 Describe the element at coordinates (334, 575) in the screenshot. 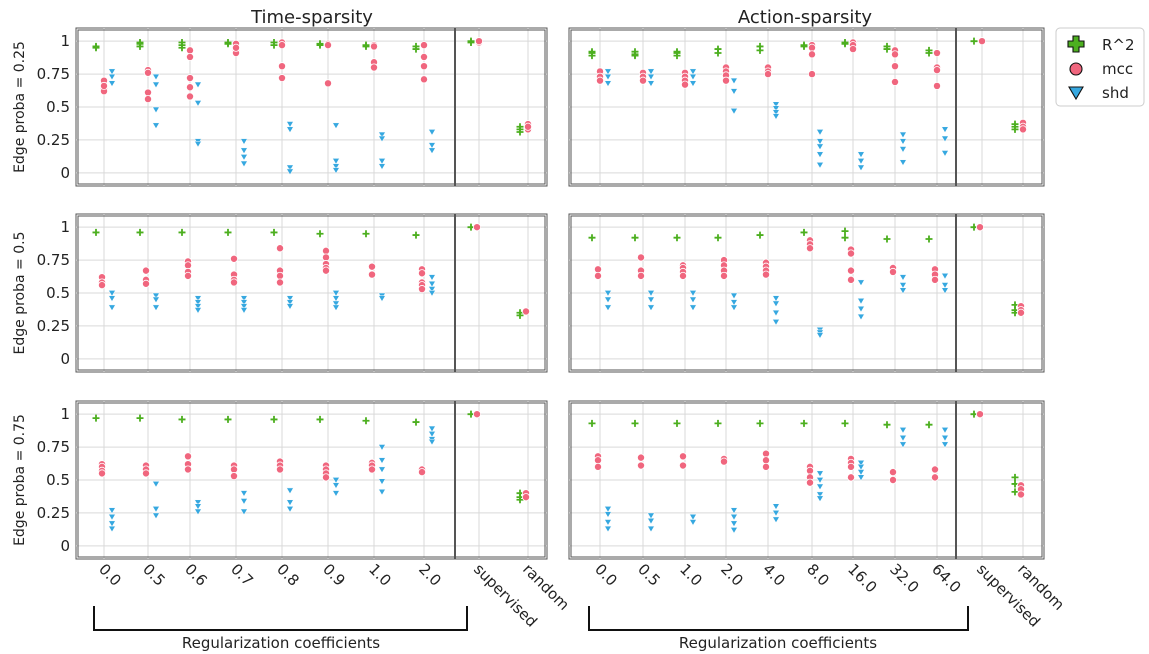

I see `x-tick-label: 0.9` at that location.